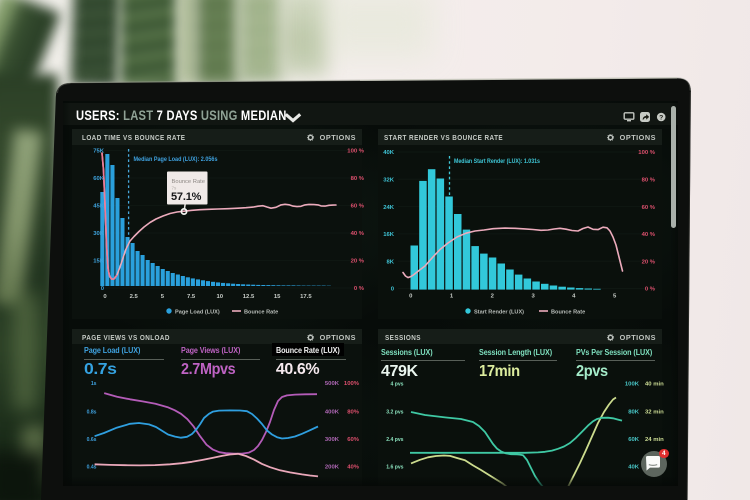 The width and height of the screenshot is (750, 500). Describe the element at coordinates (277, 297) in the screenshot. I see `svg-text: 15` at that location.